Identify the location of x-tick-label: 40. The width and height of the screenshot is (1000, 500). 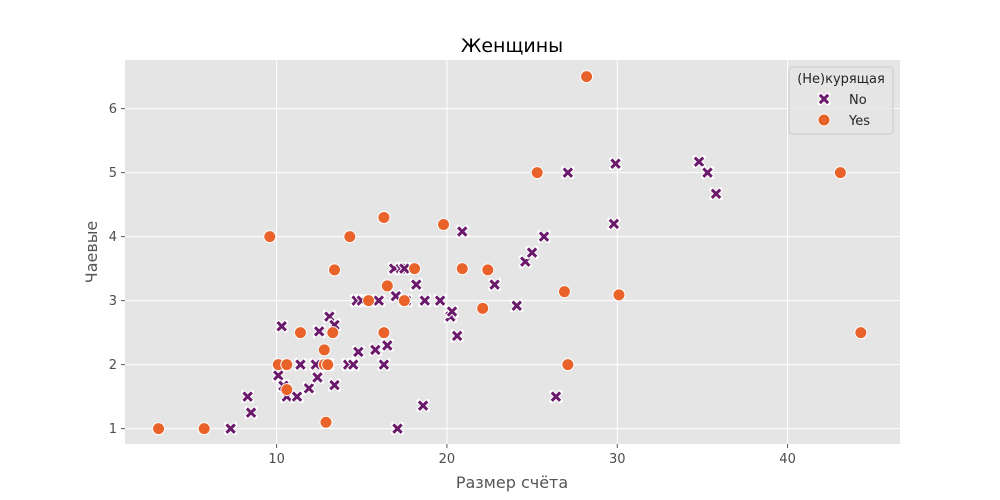
(787, 459).